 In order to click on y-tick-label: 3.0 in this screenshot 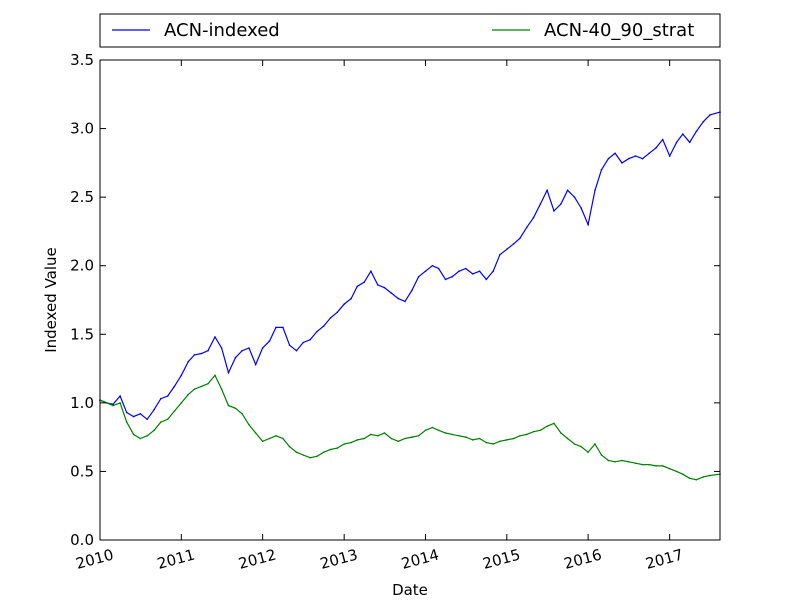, I will do `click(82, 129)`.